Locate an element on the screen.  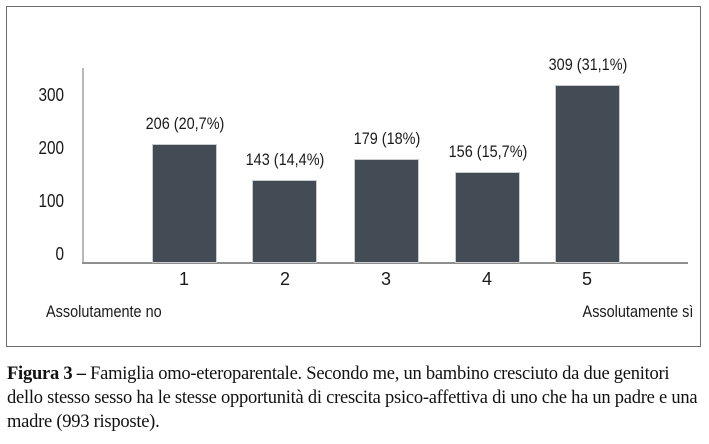
bar-data-label-4: 156 (15,7%) is located at coordinates (487, 151).